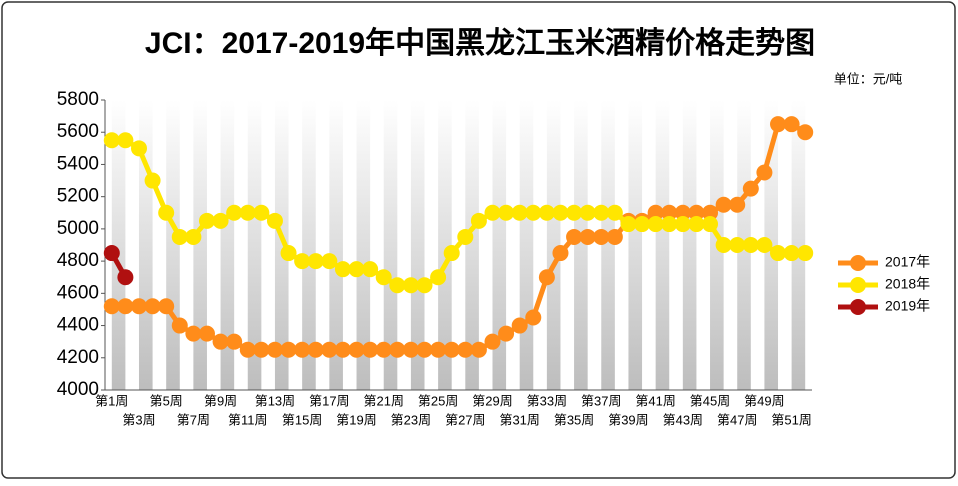 The image size is (958, 486). Describe the element at coordinates (764, 400) in the screenshot. I see `x-tick-label: 第49周` at that location.